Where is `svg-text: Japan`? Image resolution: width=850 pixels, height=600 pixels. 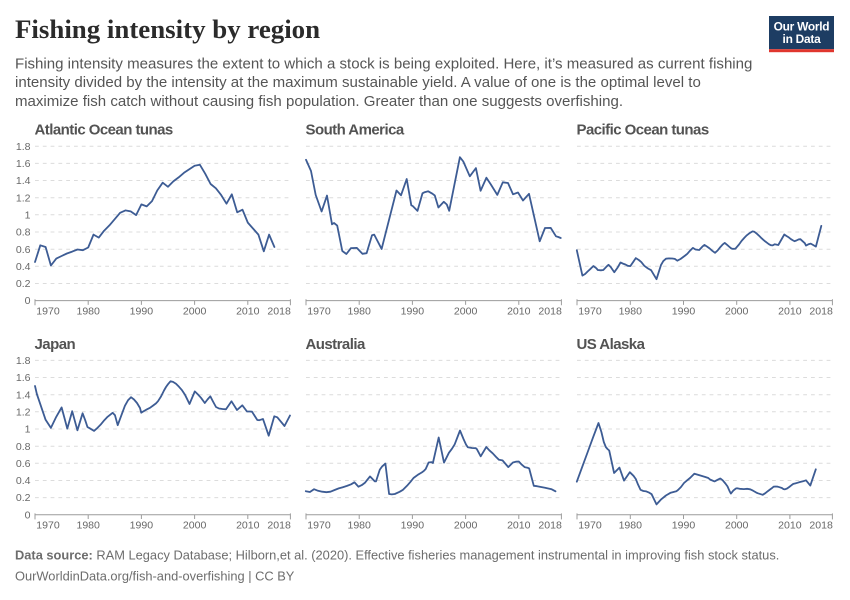
svg-text: Japan is located at coordinates (55, 344).